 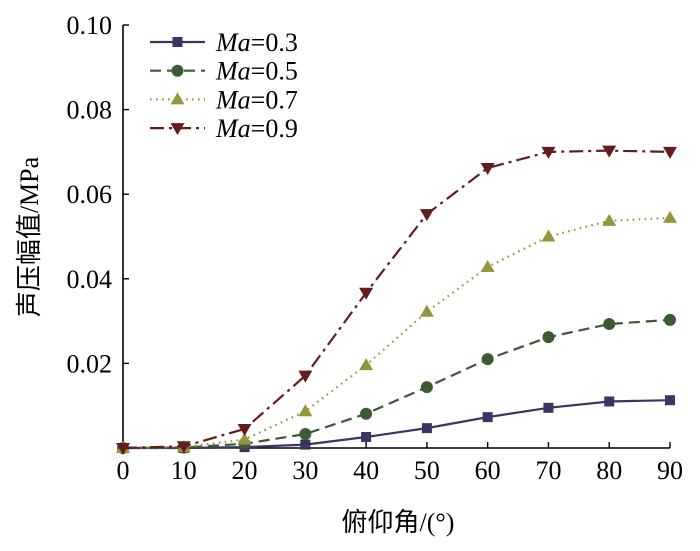 I want to click on y-tick-label: 0.06, so click(x=90, y=194).